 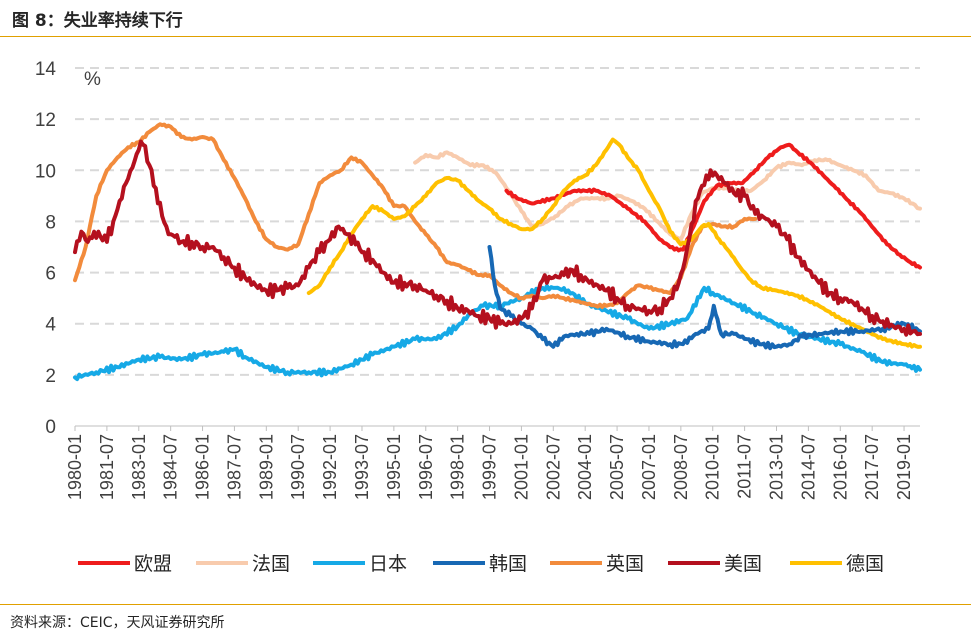 What do you see at coordinates (50, 376) in the screenshot?
I see `y-tick-label: 2` at bounding box center [50, 376].